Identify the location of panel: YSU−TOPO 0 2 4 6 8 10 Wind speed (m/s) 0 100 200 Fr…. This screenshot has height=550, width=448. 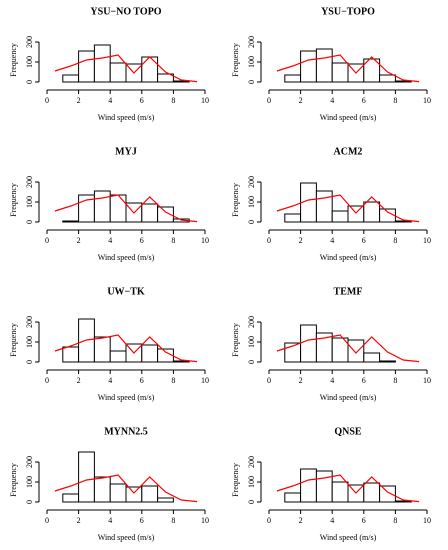
(331, 64).